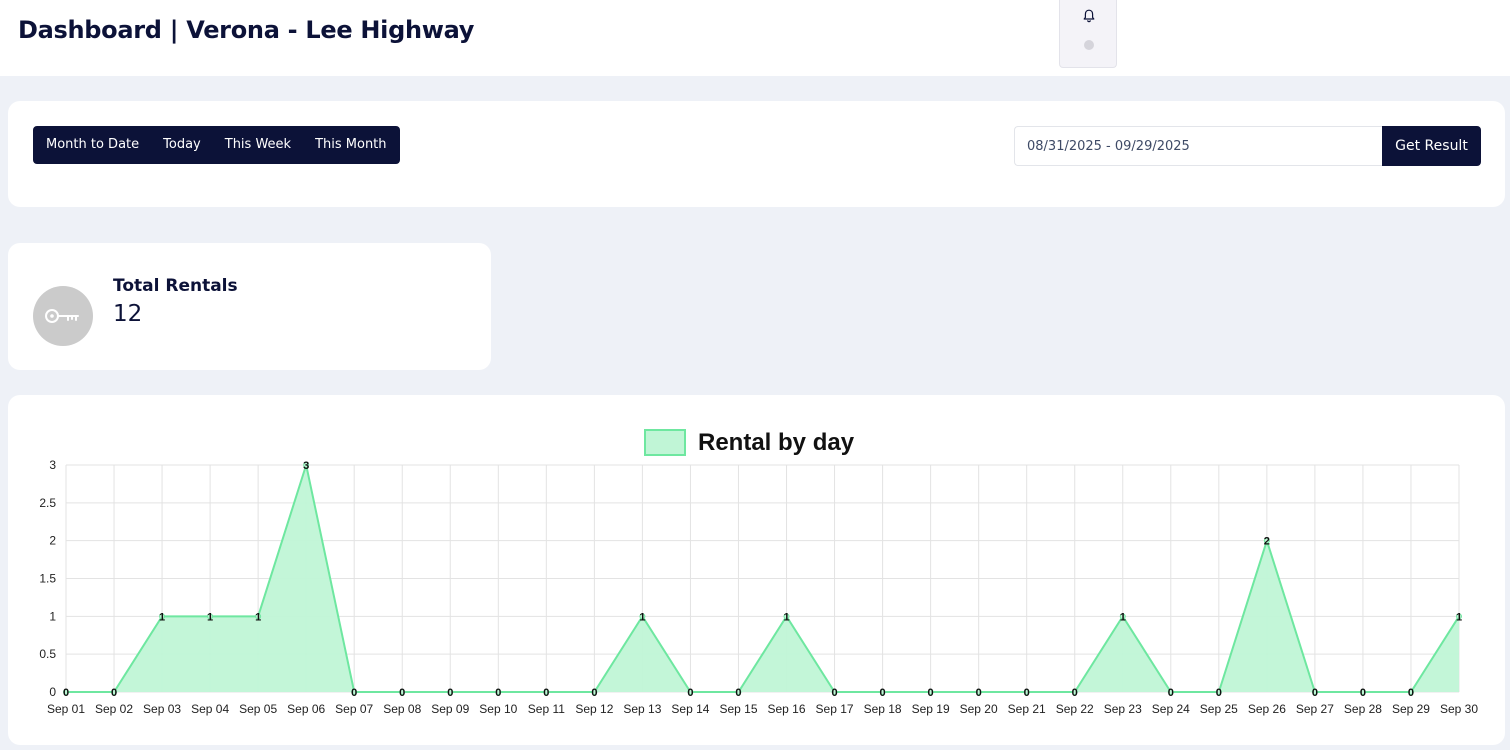 The height and width of the screenshot is (750, 1510). Describe the element at coordinates (1089, 45) in the screenshot. I see `notification-status-dot` at that location.